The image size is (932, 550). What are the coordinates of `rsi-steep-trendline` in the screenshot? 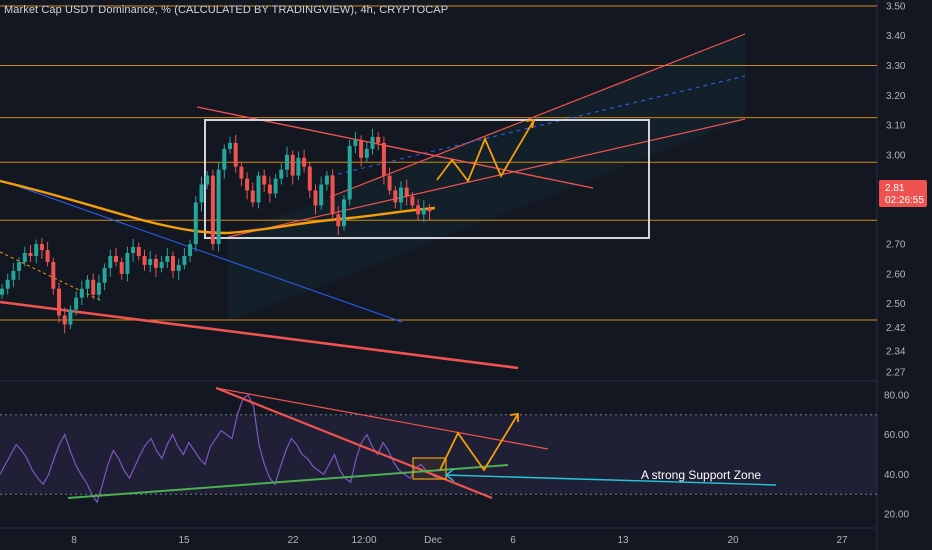 It's located at (354, 443).